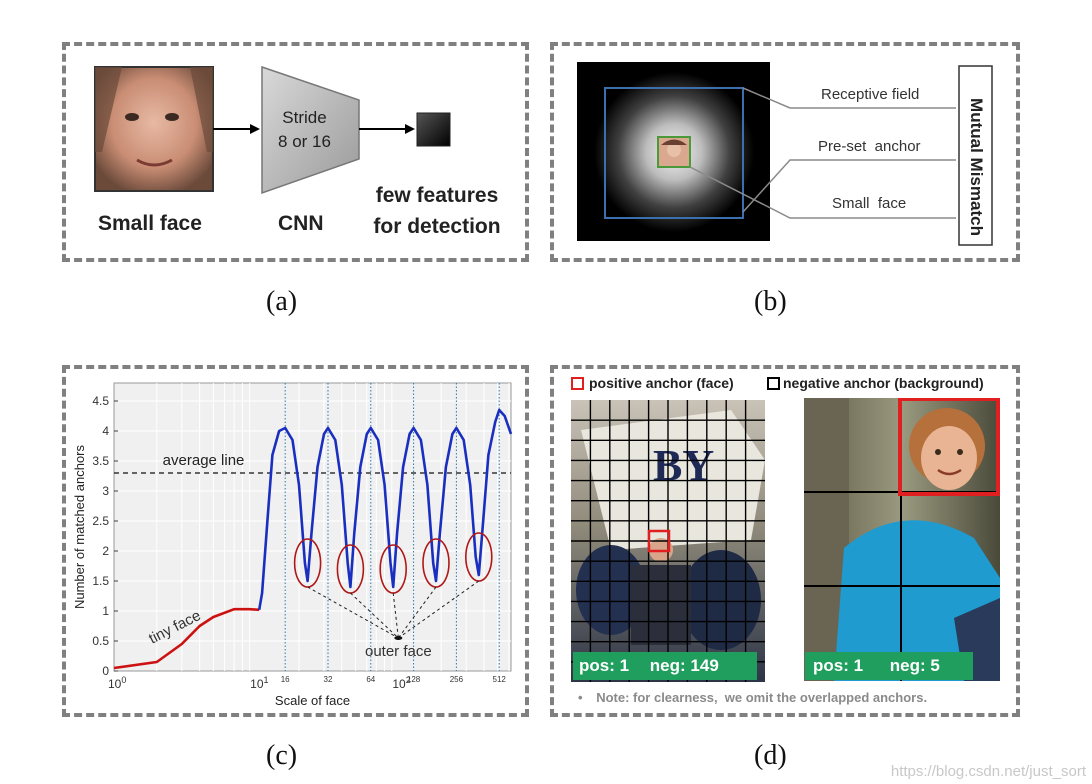 The image size is (1092, 784). I want to click on y-tick-label: 0.5, so click(100, 641).